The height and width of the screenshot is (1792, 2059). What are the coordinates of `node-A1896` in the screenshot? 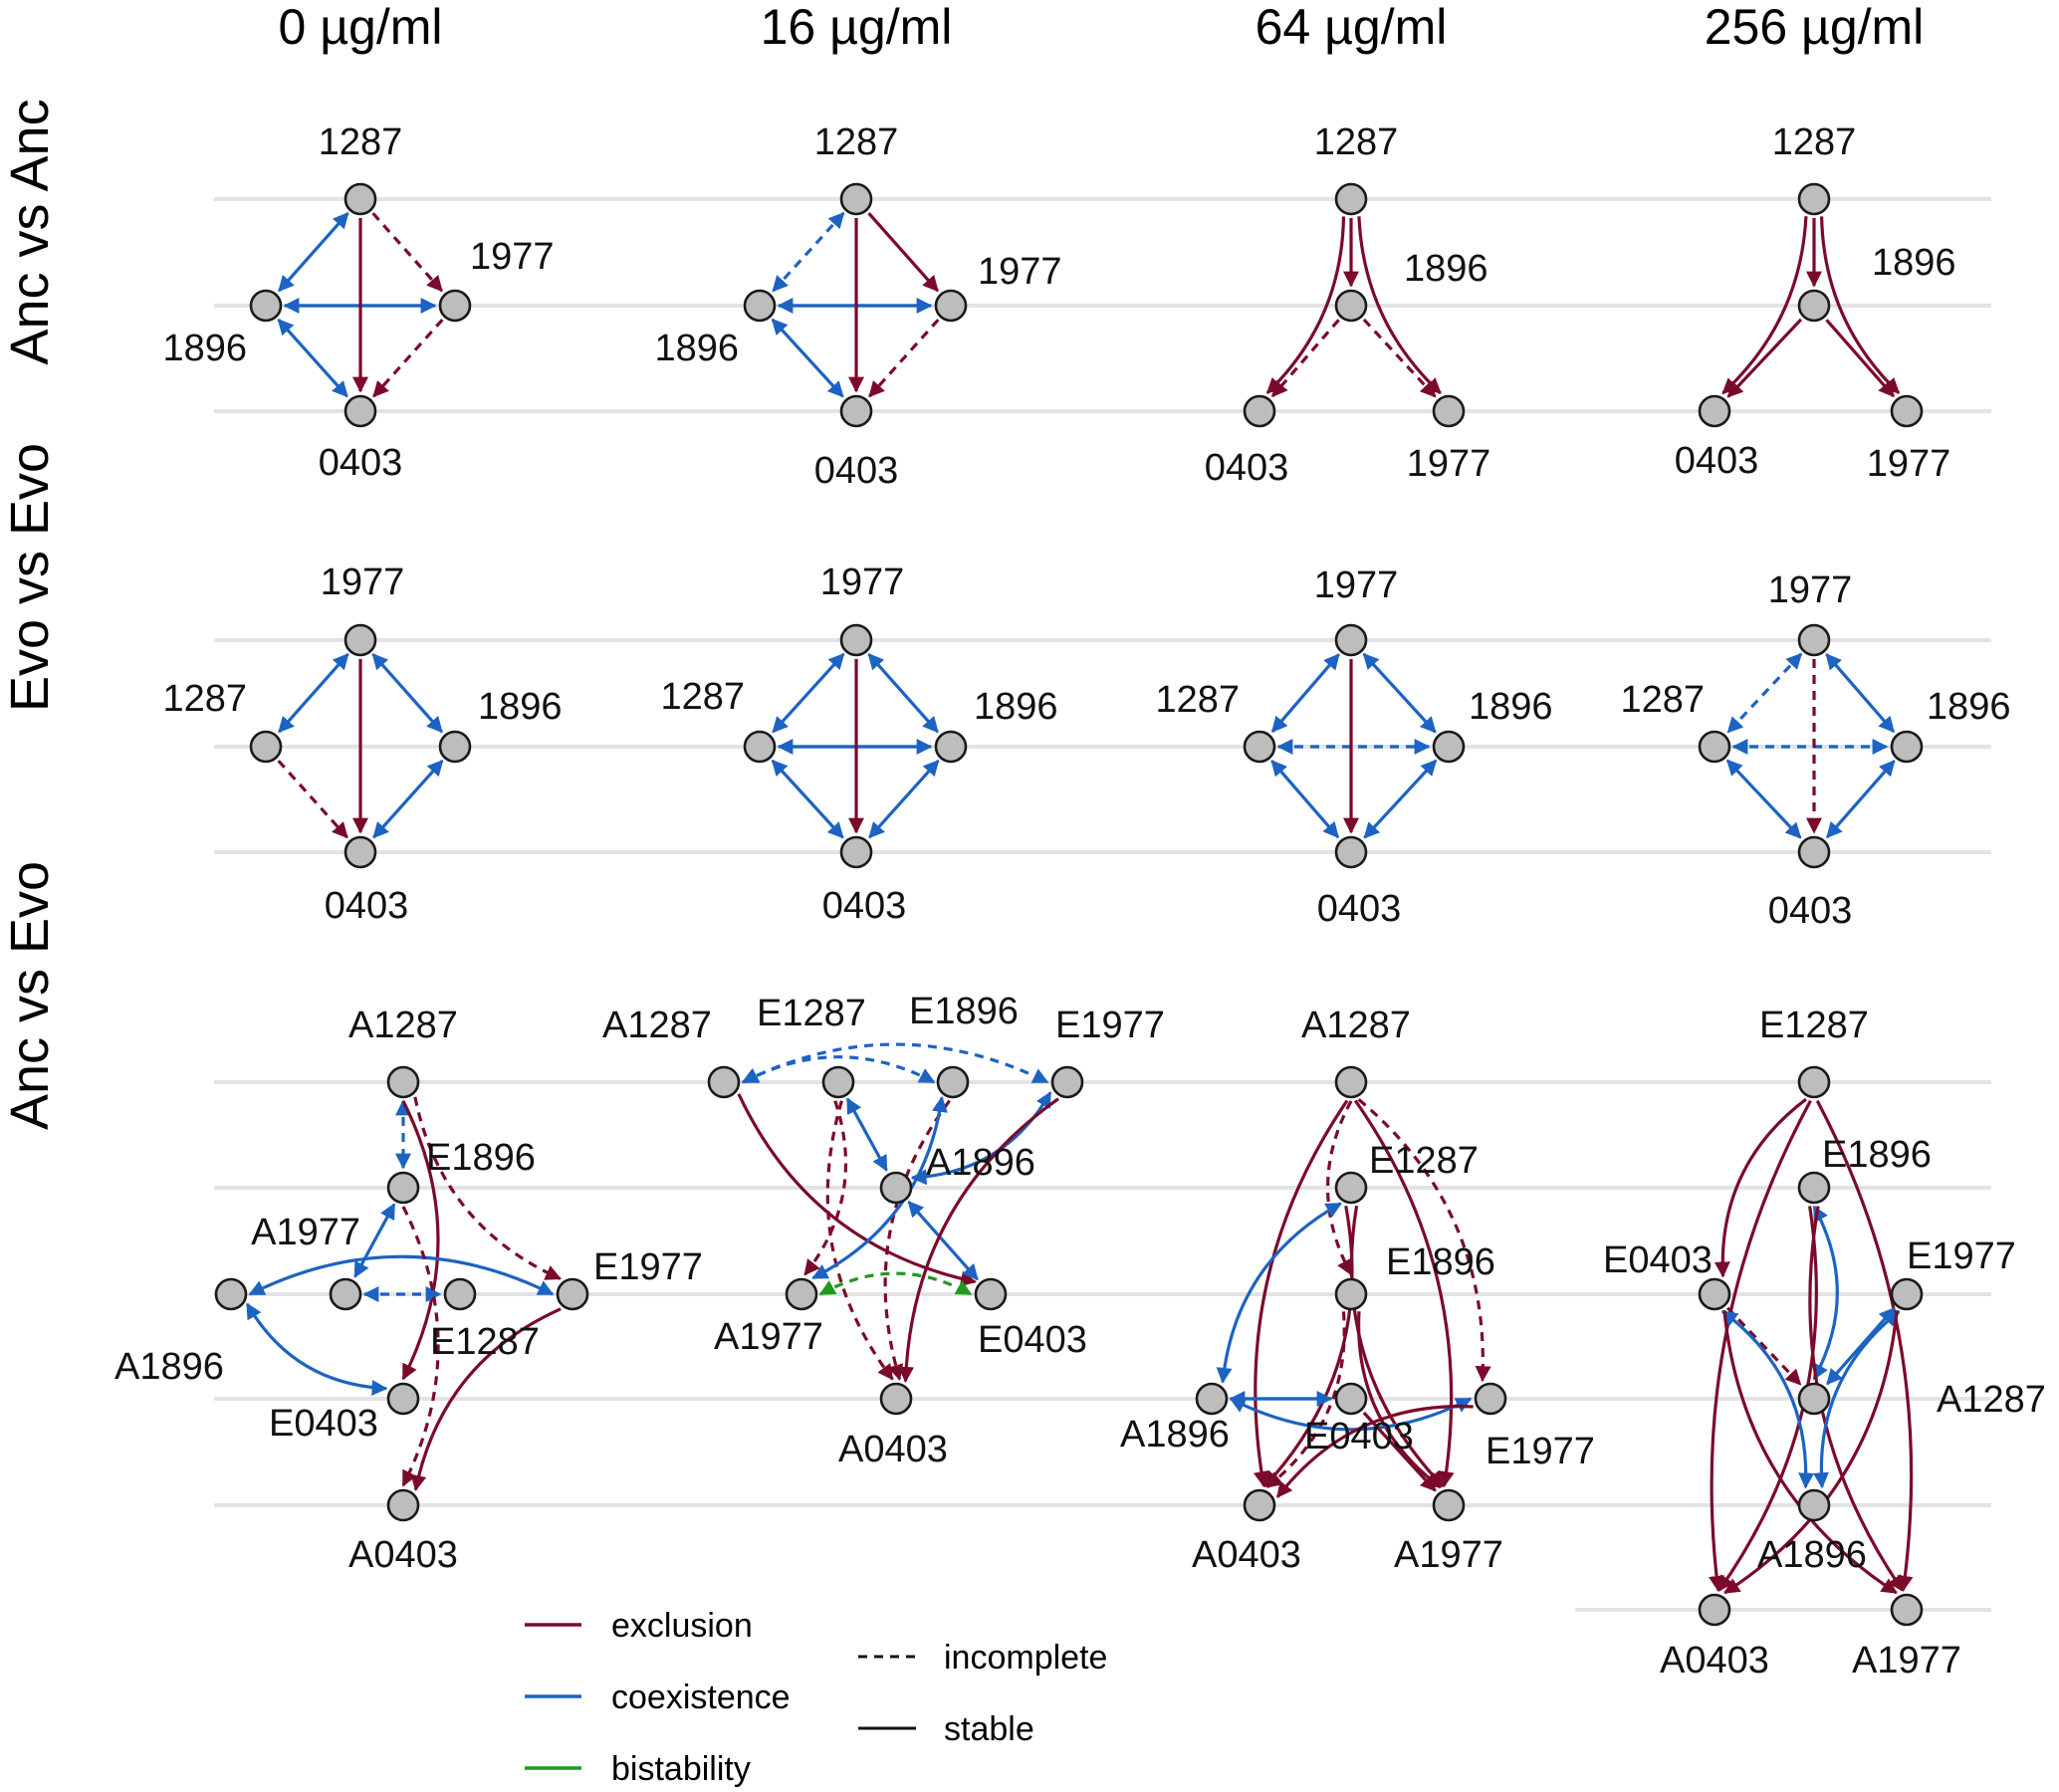 It's located at (231, 1294).